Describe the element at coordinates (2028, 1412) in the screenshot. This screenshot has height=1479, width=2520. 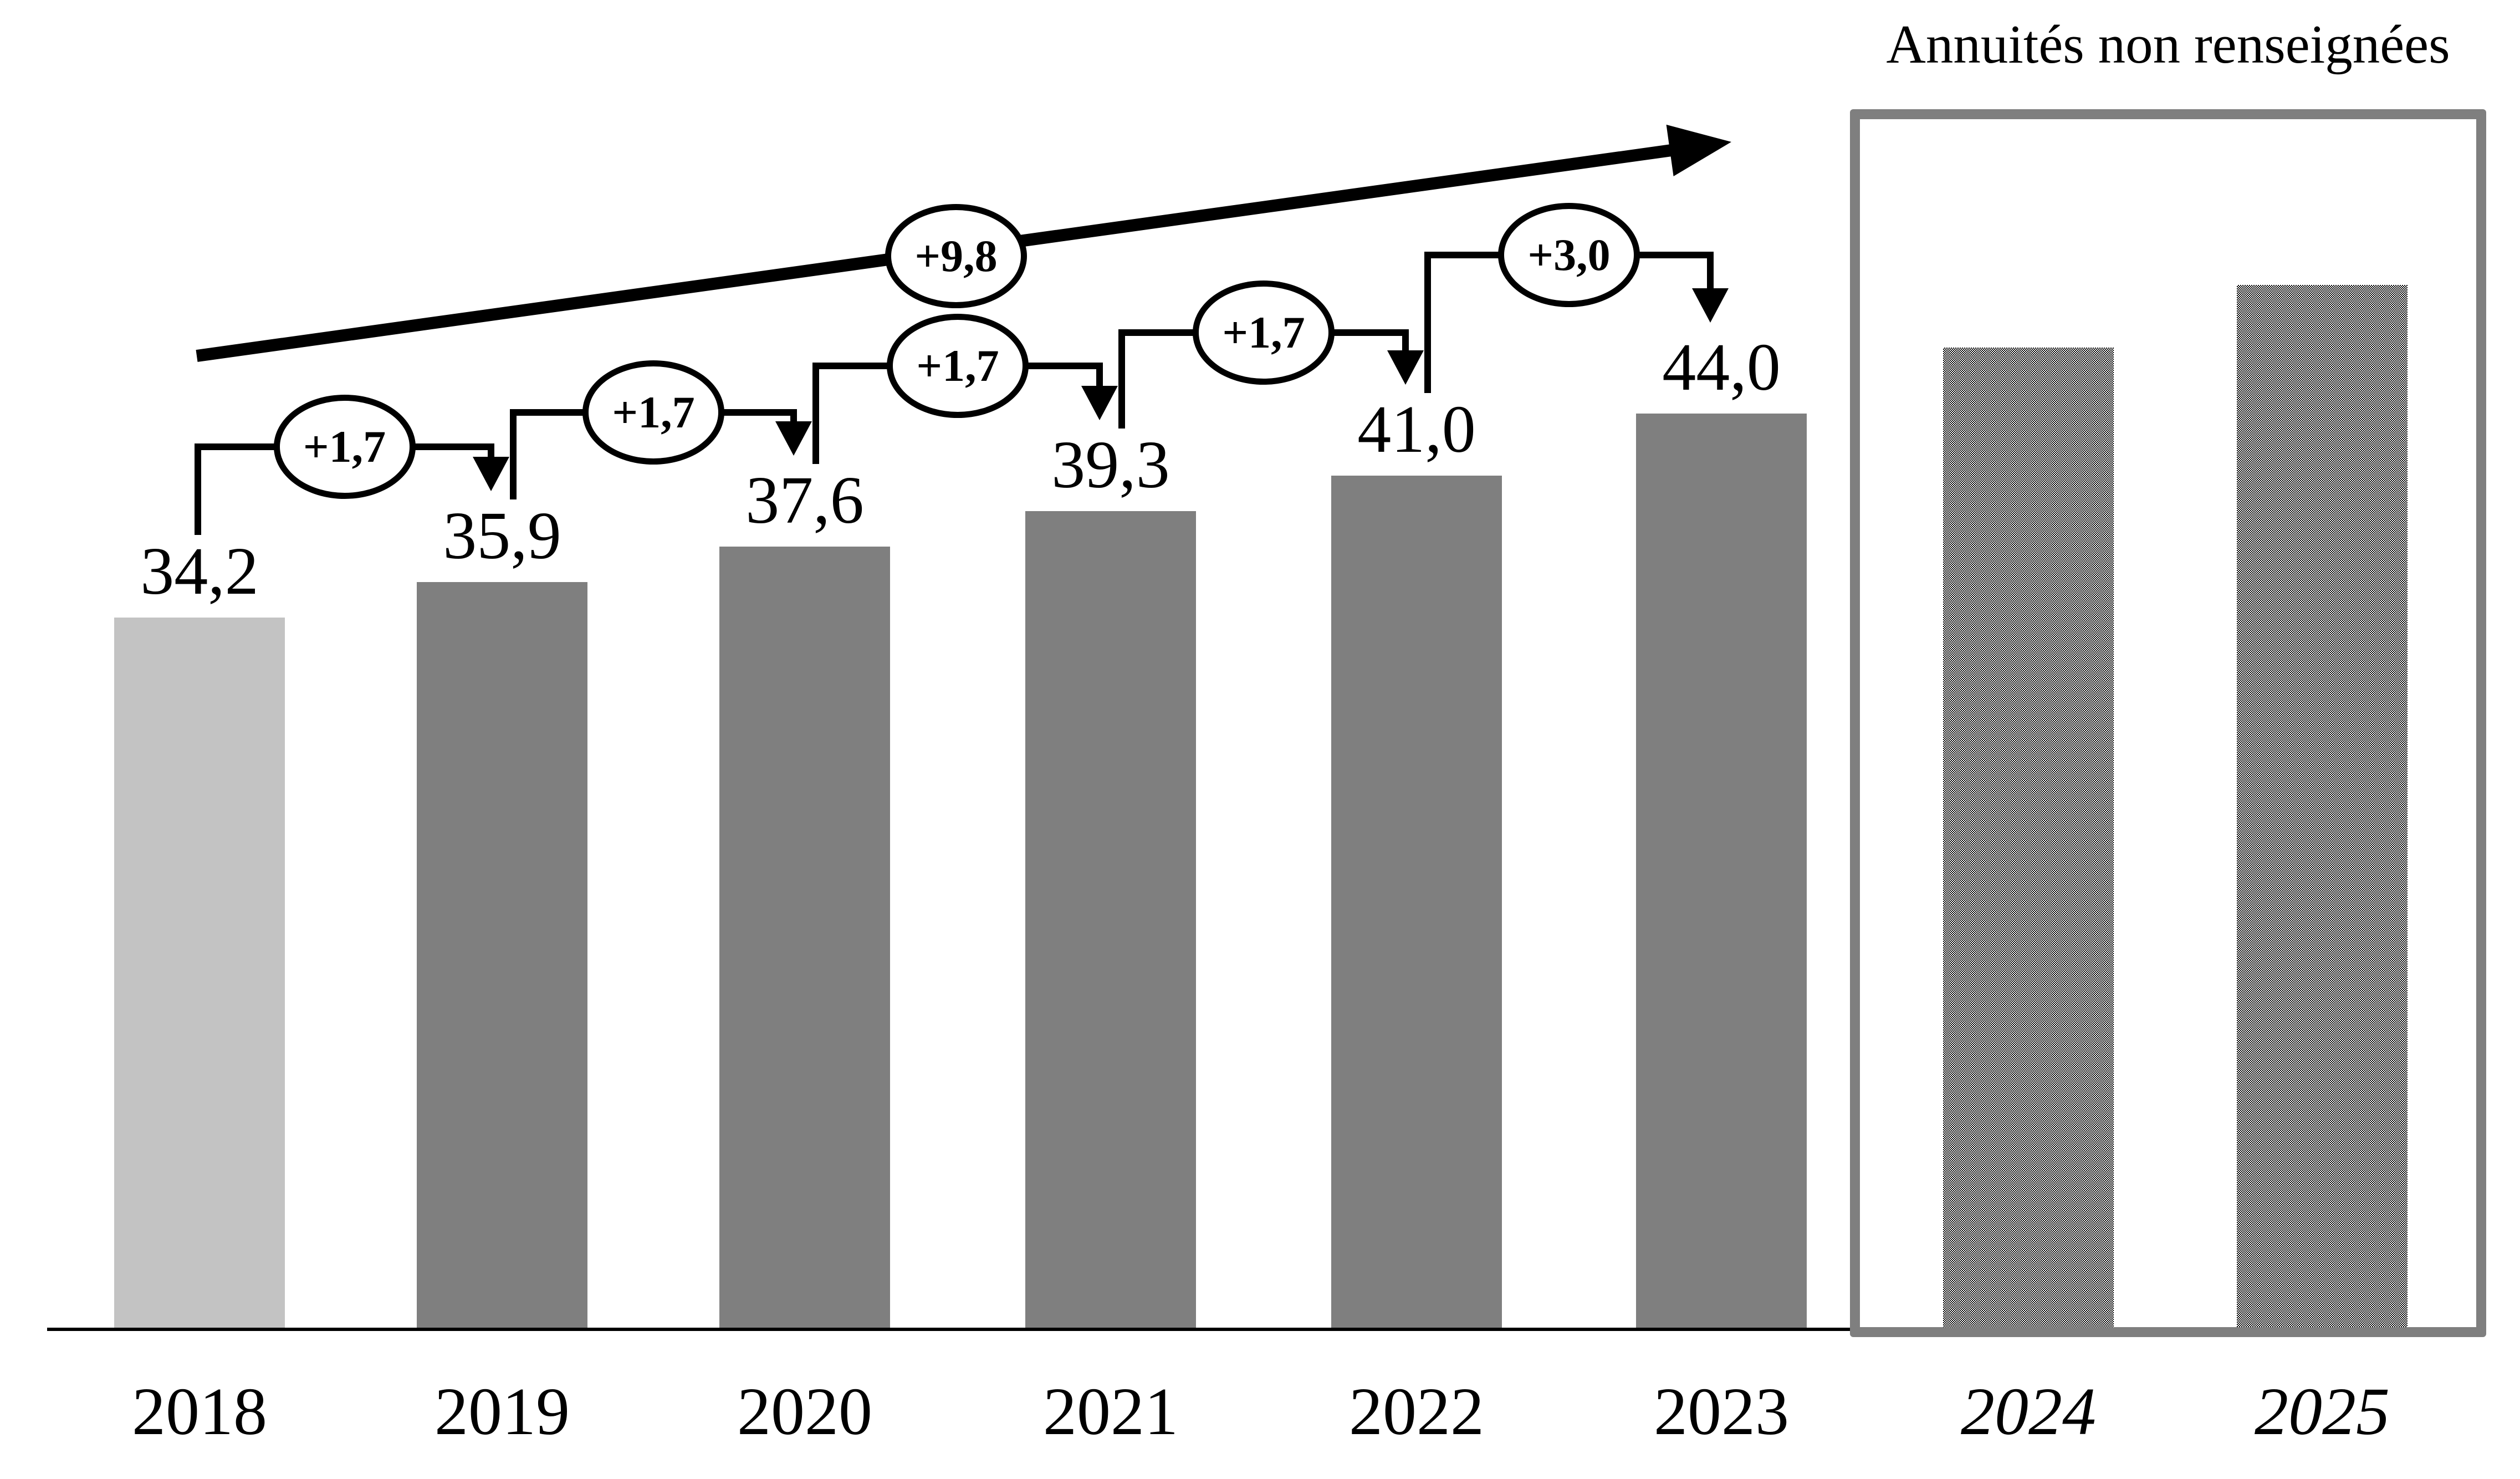
I see `x-axis-label-2024: 2024` at that location.